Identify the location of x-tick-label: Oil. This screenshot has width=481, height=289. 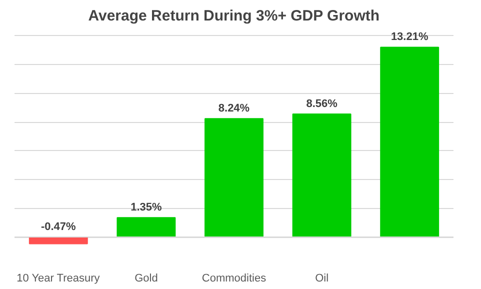
(322, 278).